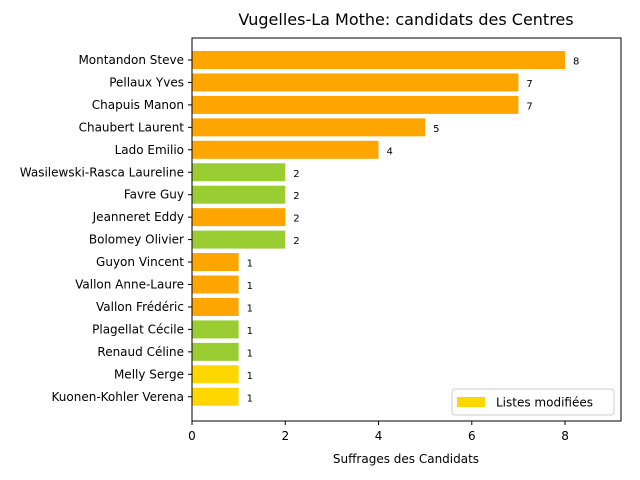  I want to click on x-axis: 0 2 4 6 8, so click(378, 432).